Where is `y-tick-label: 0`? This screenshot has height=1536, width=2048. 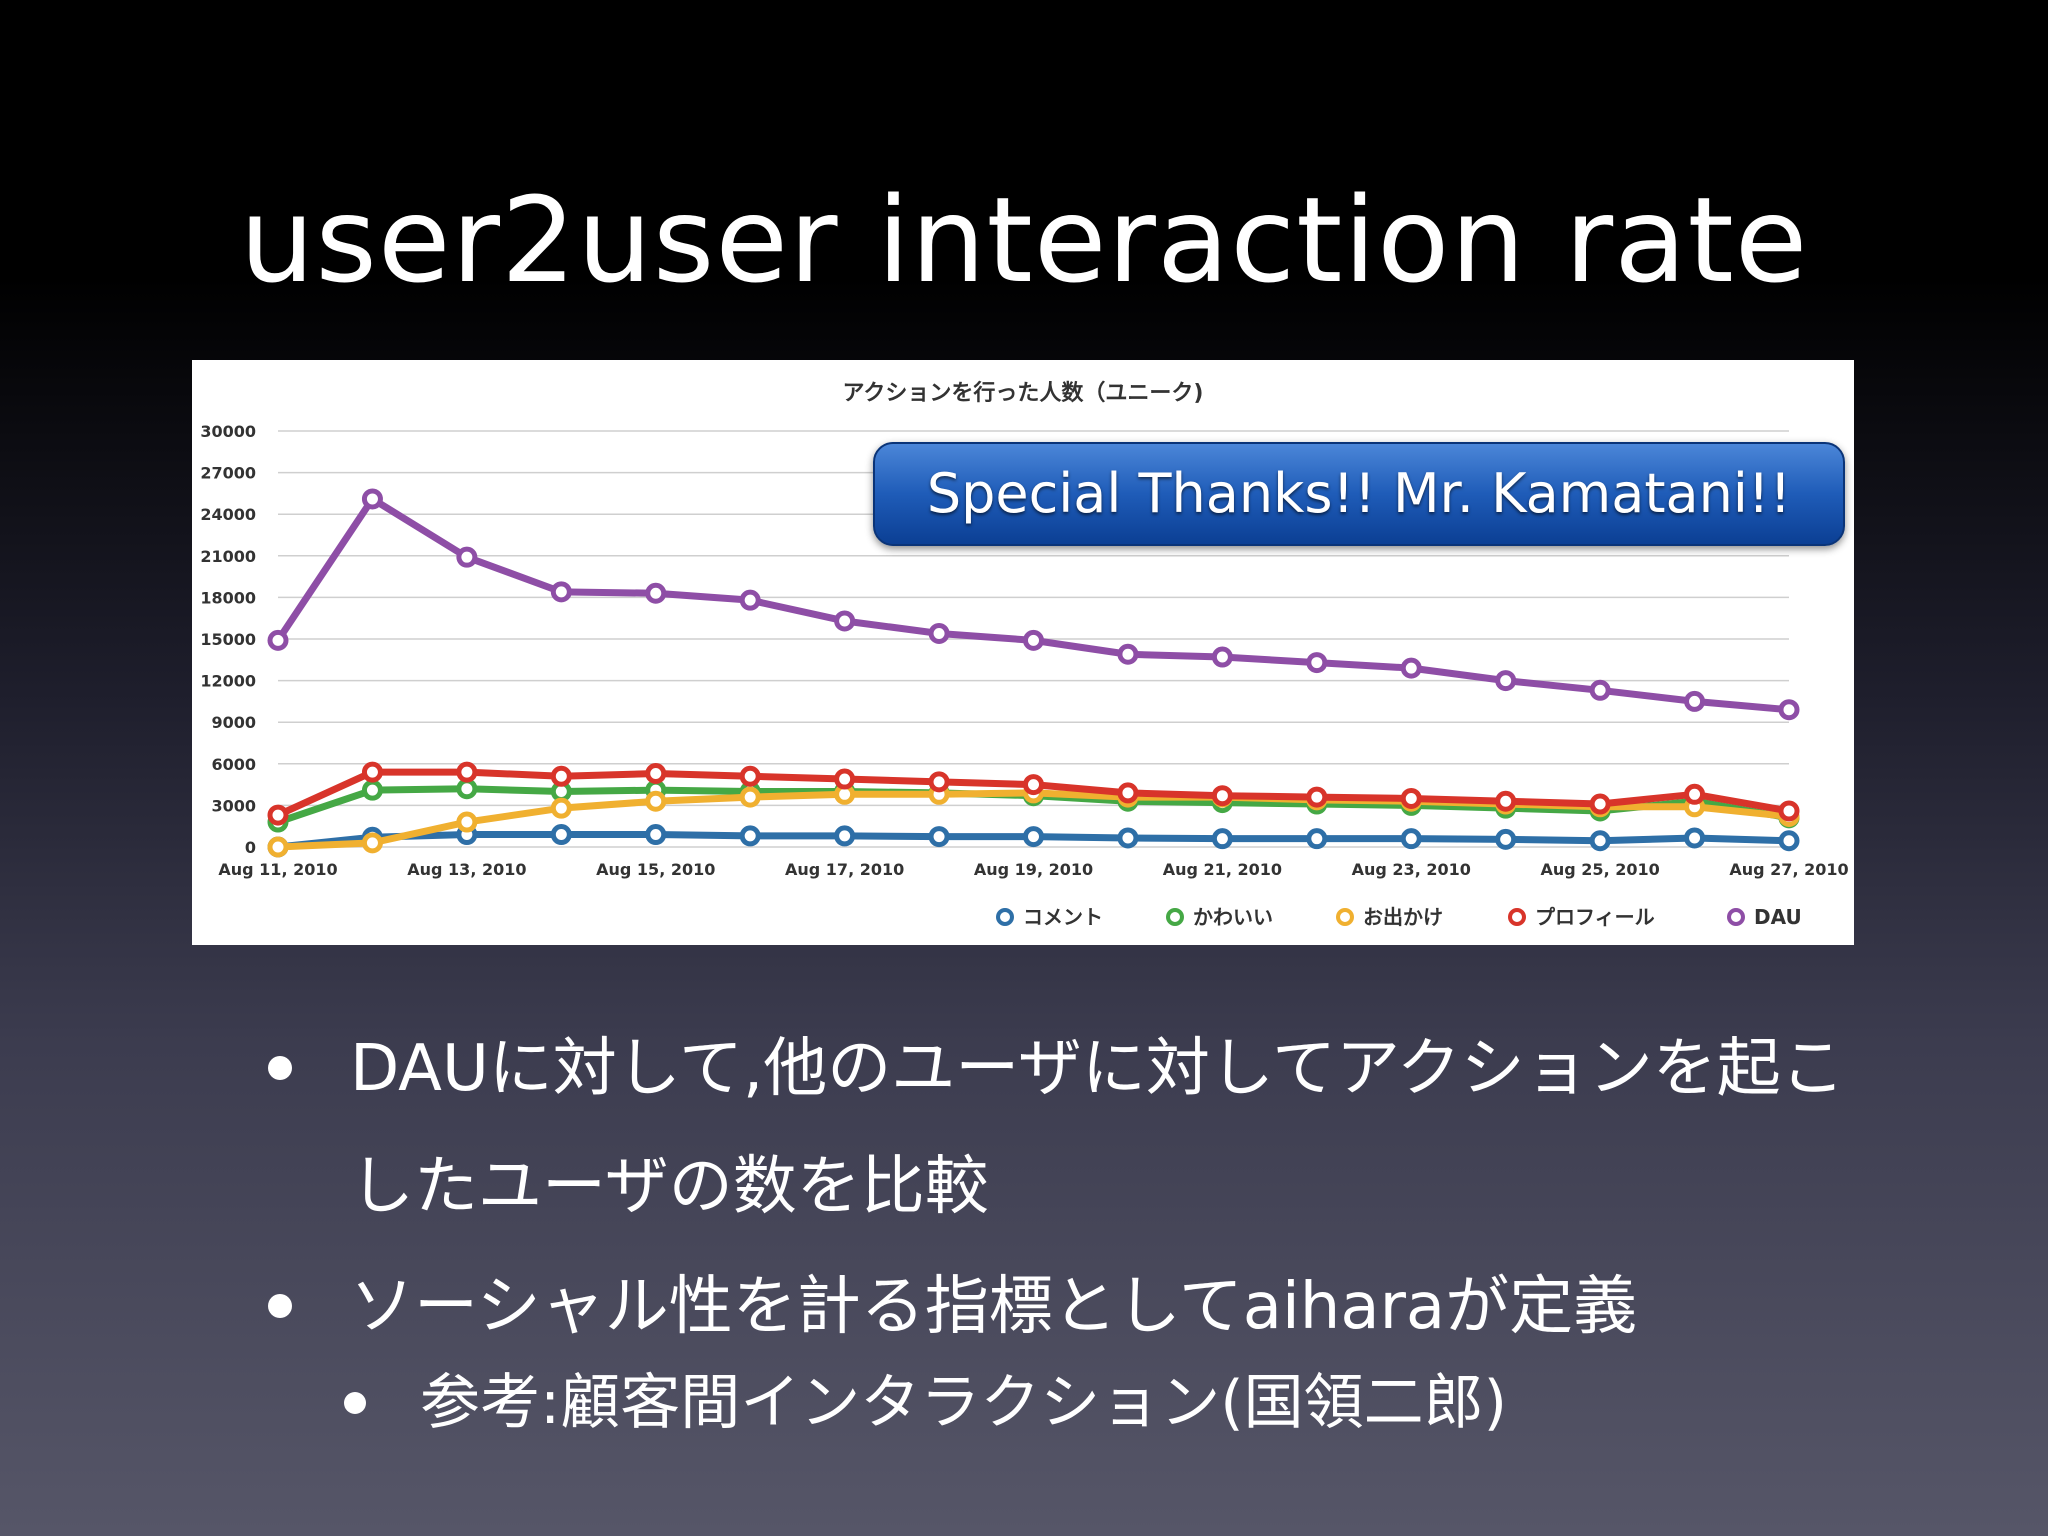 y-tick-label: 0 is located at coordinates (250, 847).